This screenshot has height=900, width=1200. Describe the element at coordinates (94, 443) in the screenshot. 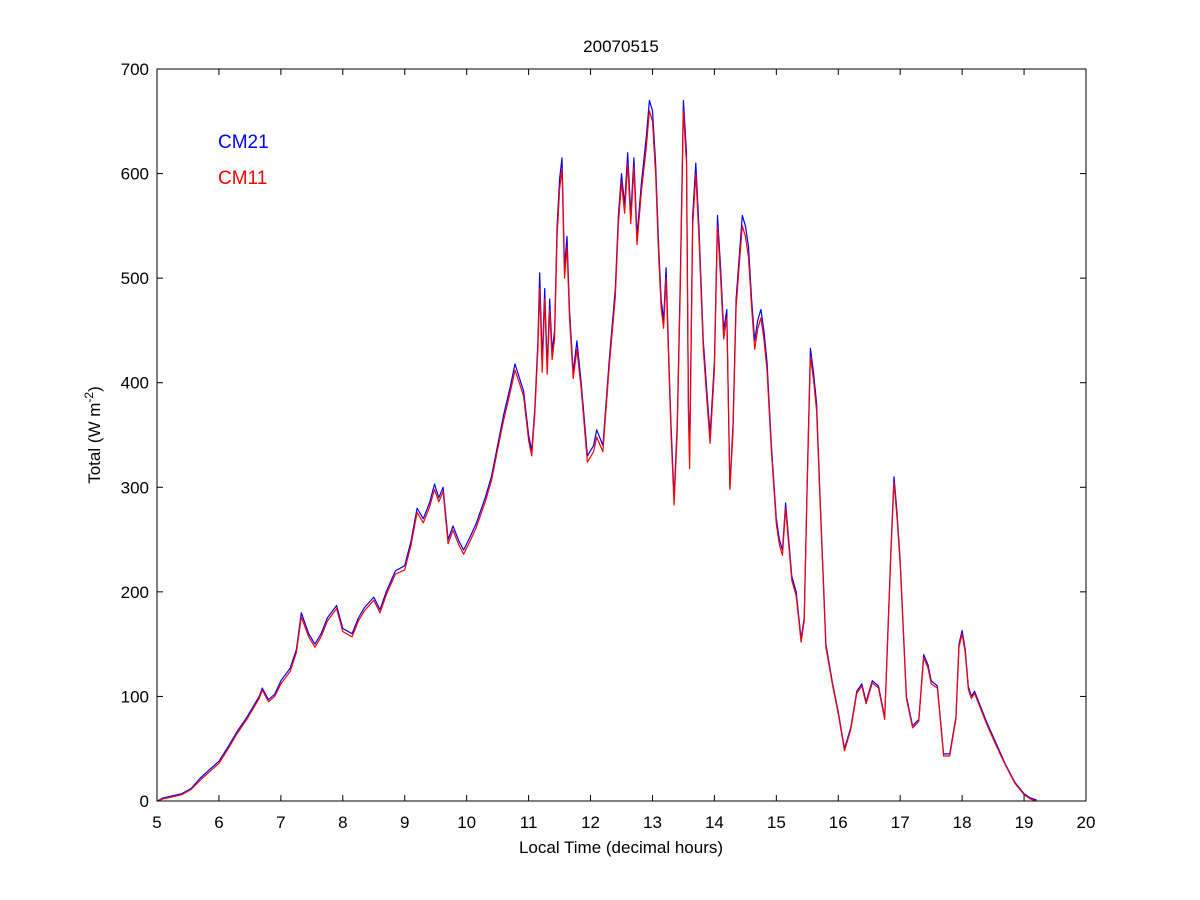

I see `y-axis-label-prefix: Total (W m` at that location.